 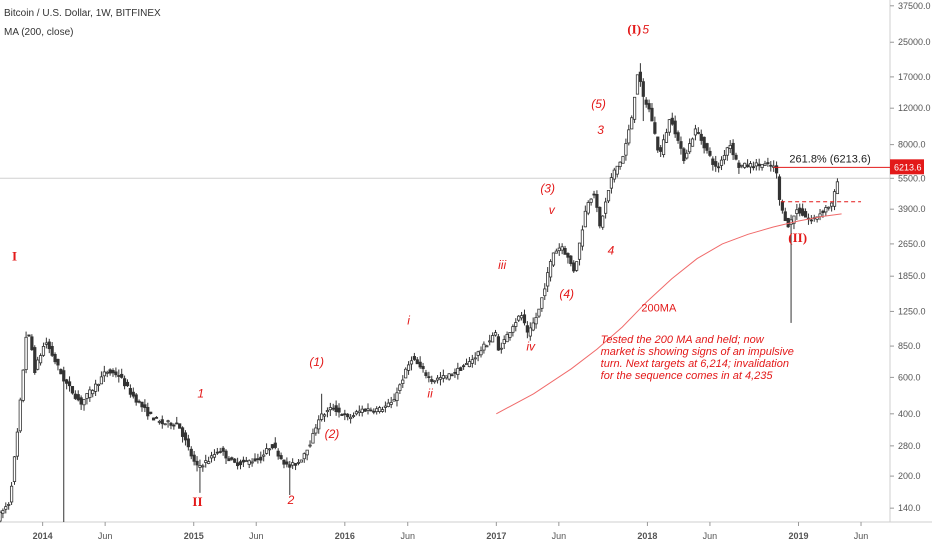 What do you see at coordinates (105, 536) in the screenshot?
I see `x-tick-label: Jun` at bounding box center [105, 536].